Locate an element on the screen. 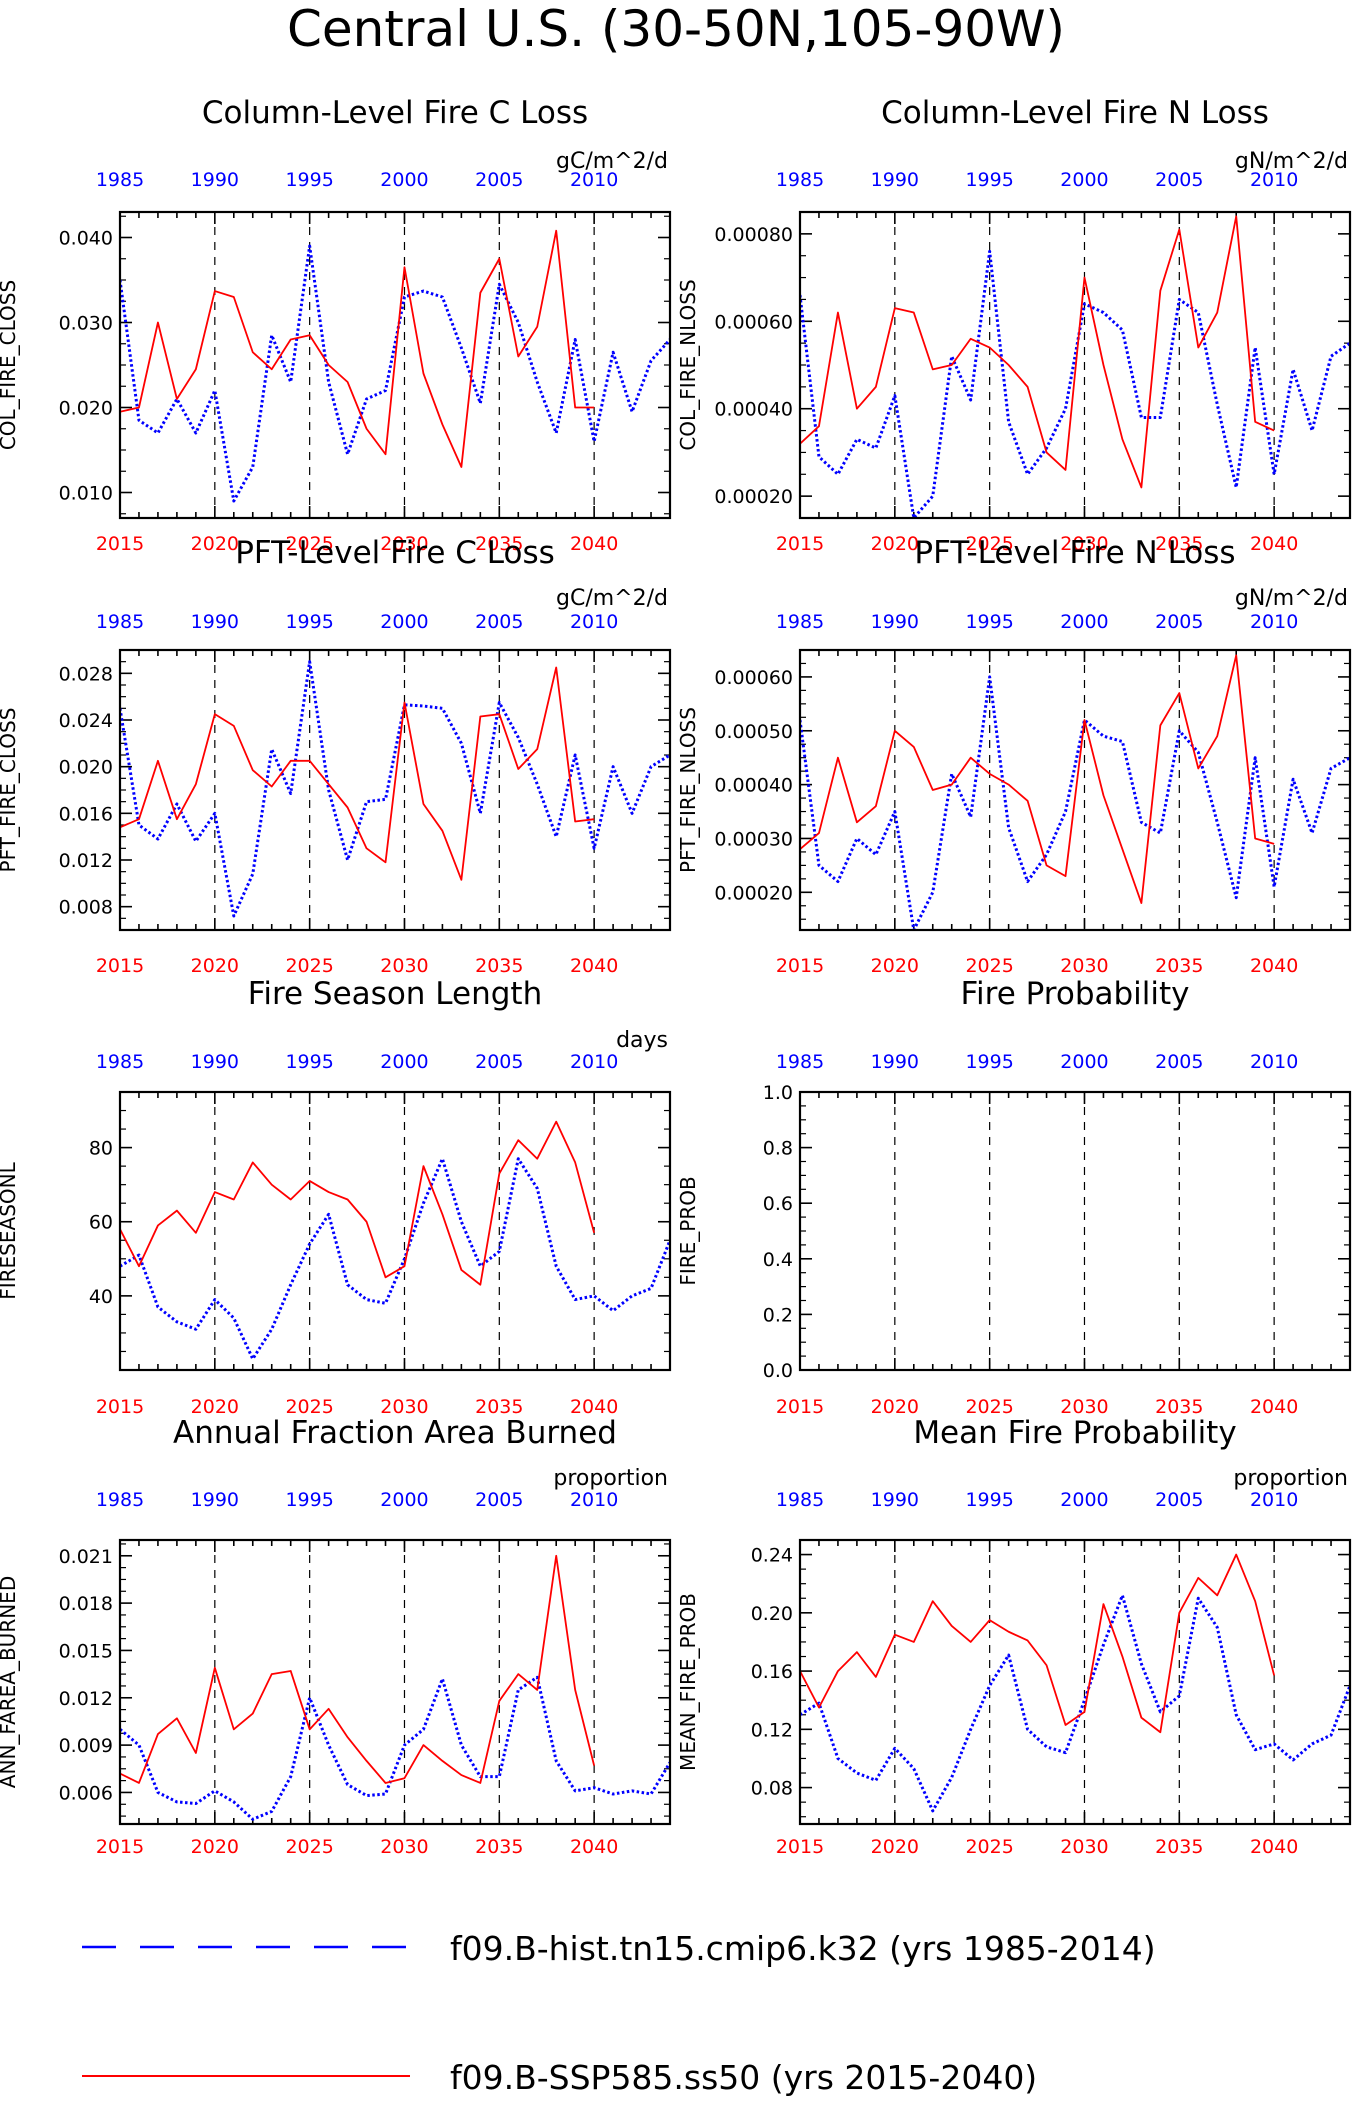  y-tick-label: 0.0 is located at coordinates (778, 1371).